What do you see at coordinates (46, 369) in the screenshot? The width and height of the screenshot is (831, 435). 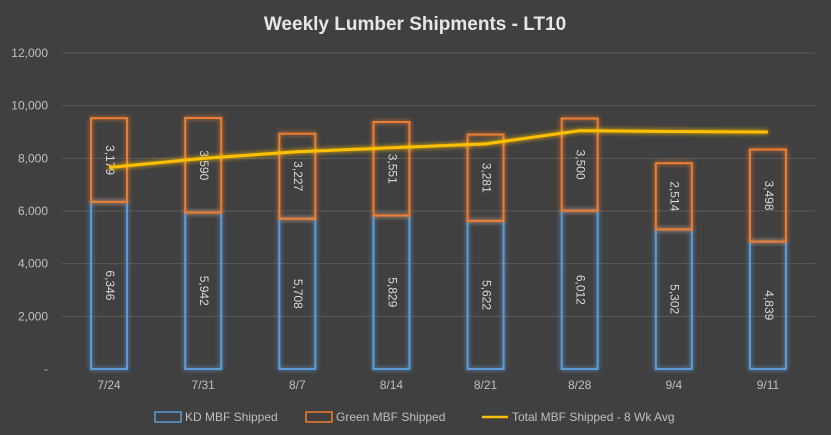 I see `y-tick-label: -` at bounding box center [46, 369].